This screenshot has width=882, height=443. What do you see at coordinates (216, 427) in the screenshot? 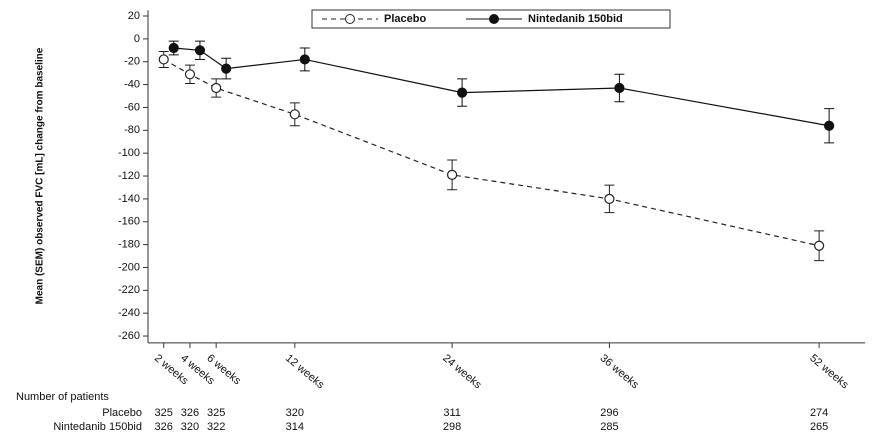
I see `patients-count: 322` at bounding box center [216, 427].